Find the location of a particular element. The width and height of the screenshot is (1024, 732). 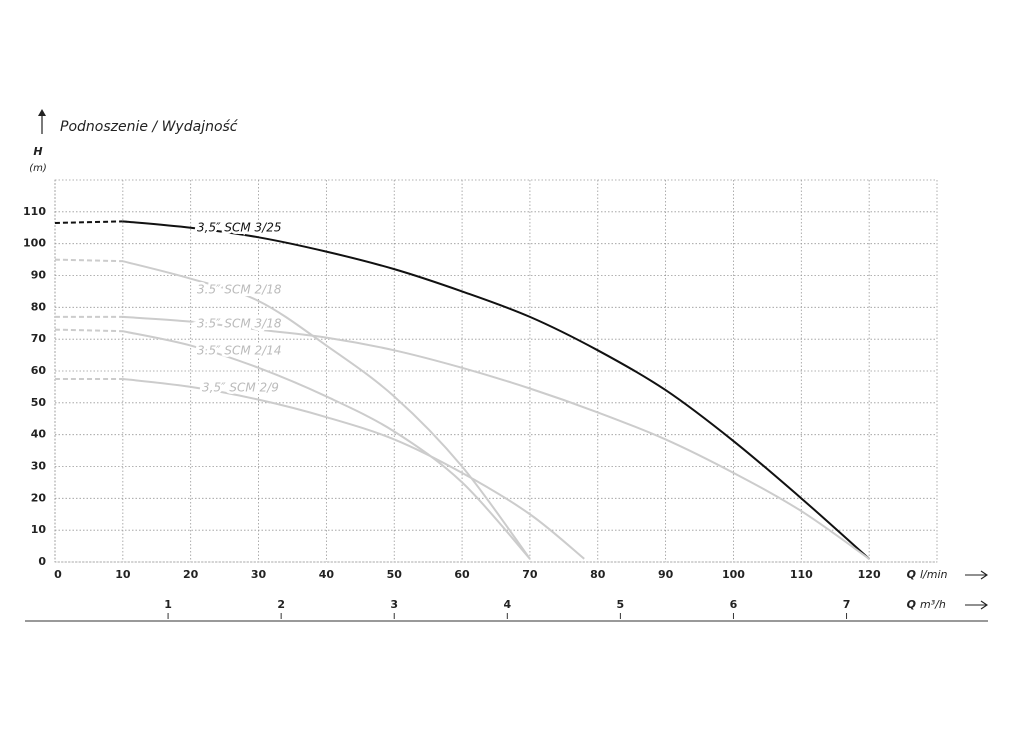

y-tick-label: 0 is located at coordinates (42, 561).